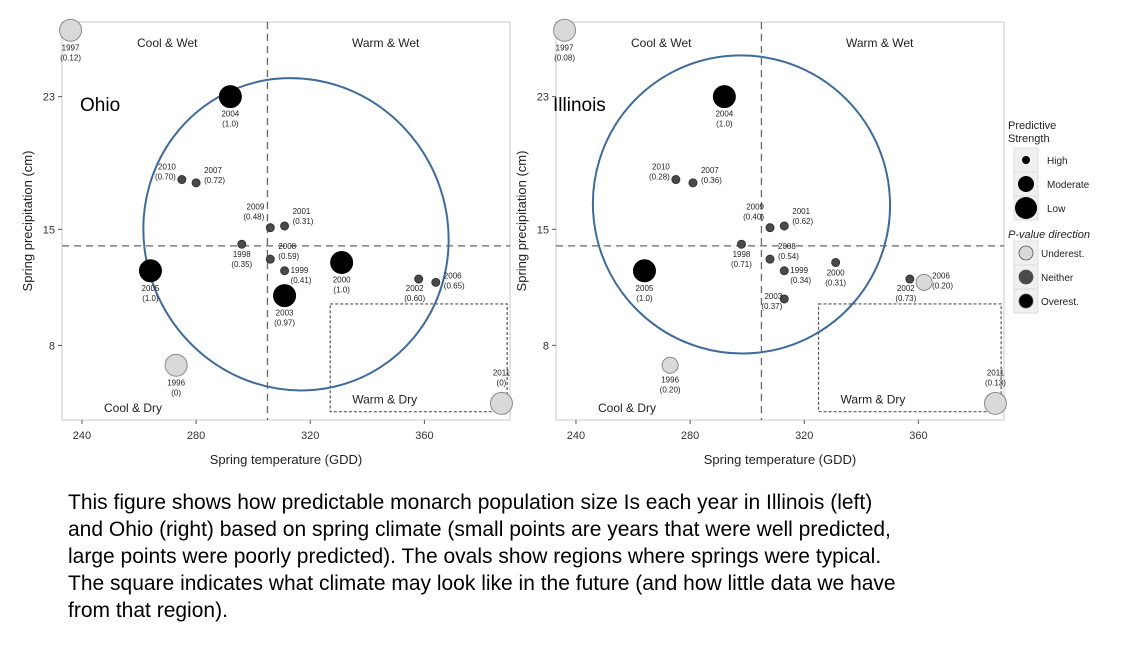 The image size is (1125, 653). Describe the element at coordinates (288, 256) in the screenshot. I see `point-value-label: (0.59)` at that location.